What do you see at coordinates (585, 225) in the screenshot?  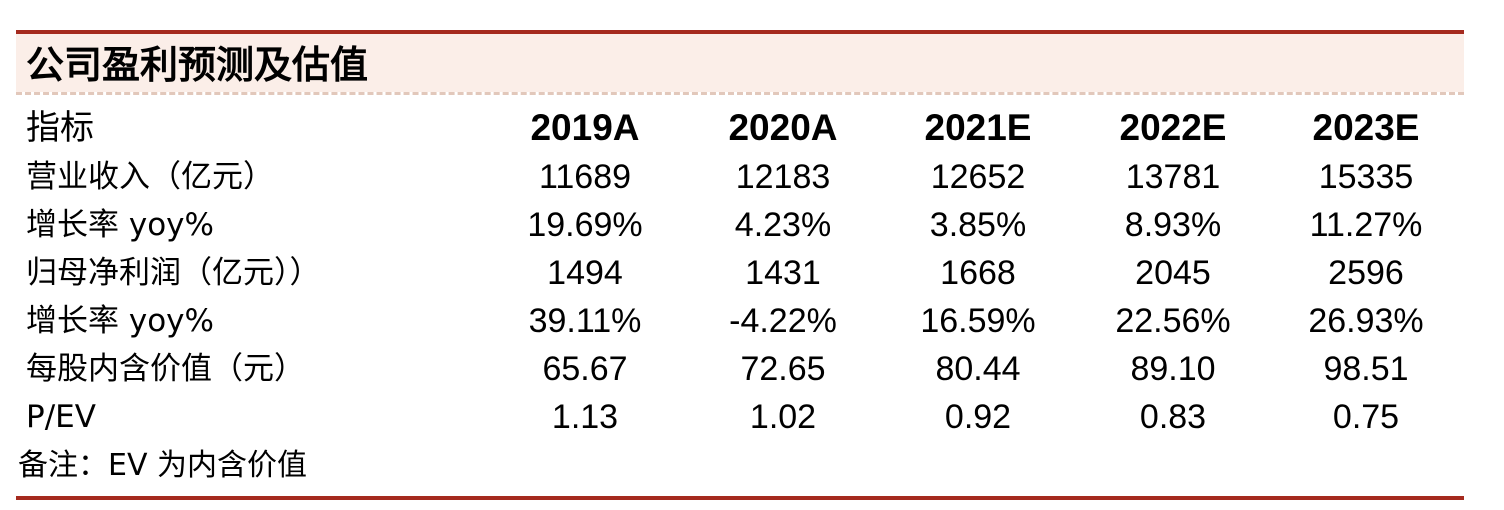 I see `table-cell: 19.69%` at bounding box center [585, 225].